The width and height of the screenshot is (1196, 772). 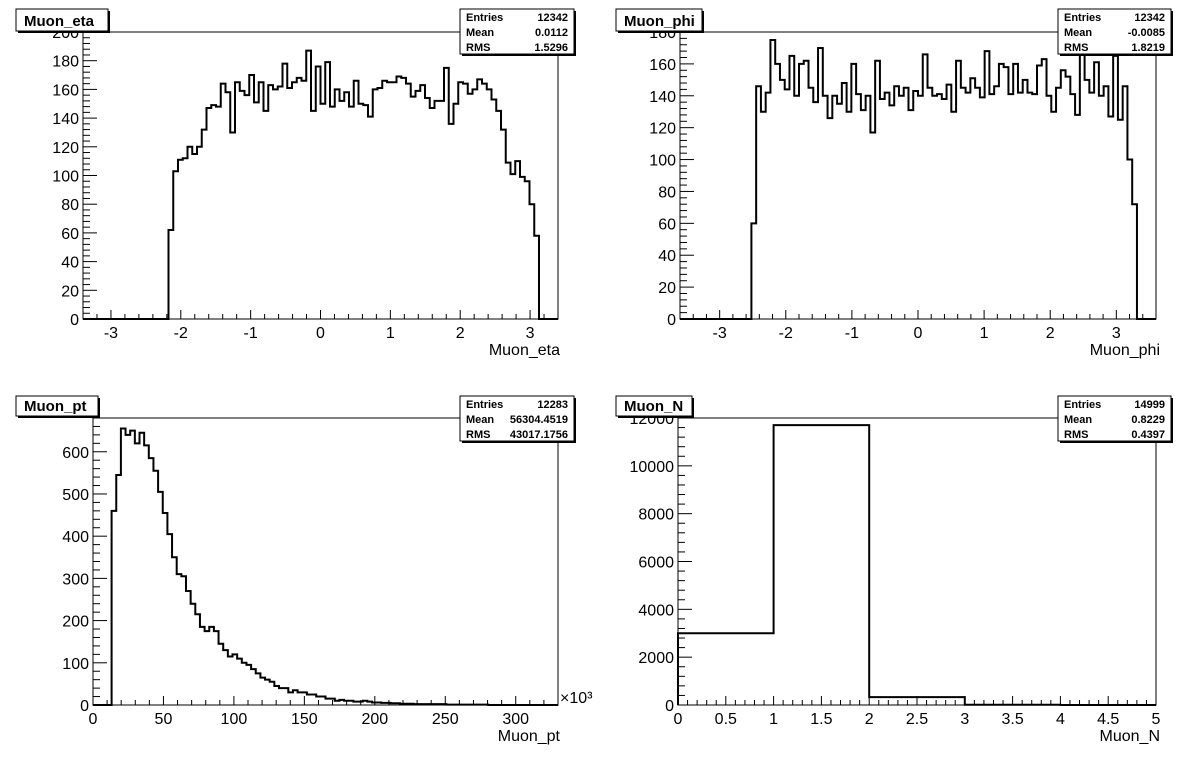 I want to click on stats-label: Mean, so click(x=480, y=420).